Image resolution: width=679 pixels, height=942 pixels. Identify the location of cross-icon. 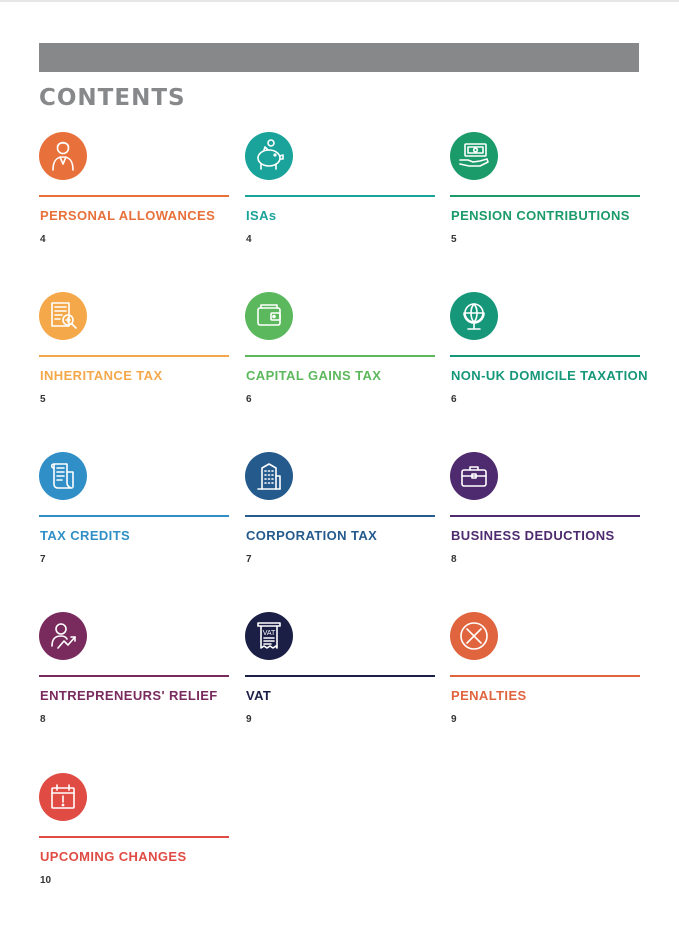
(474, 636).